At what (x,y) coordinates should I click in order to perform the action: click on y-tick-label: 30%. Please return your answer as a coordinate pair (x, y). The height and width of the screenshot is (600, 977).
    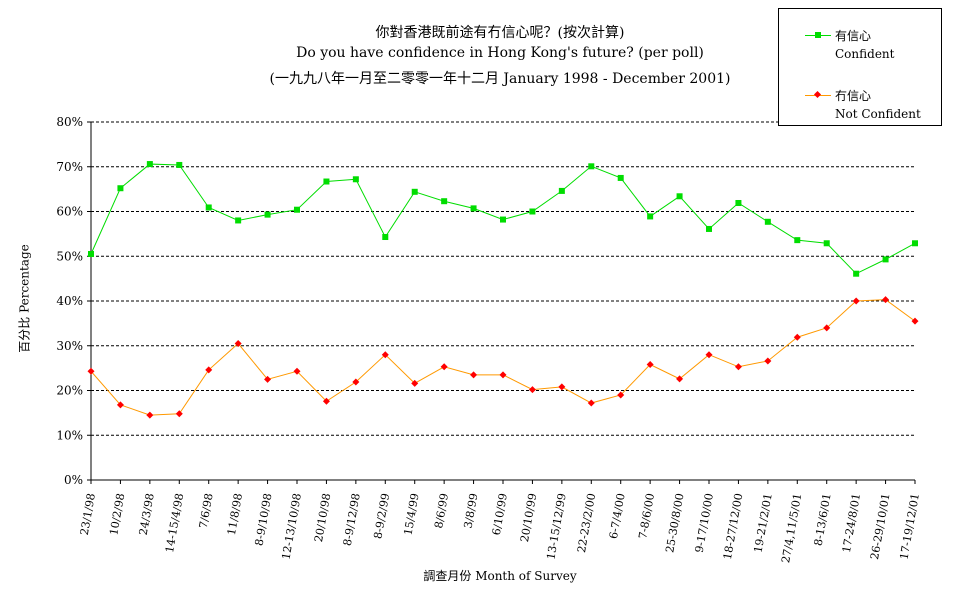
    Looking at the image, I should click on (69, 346).